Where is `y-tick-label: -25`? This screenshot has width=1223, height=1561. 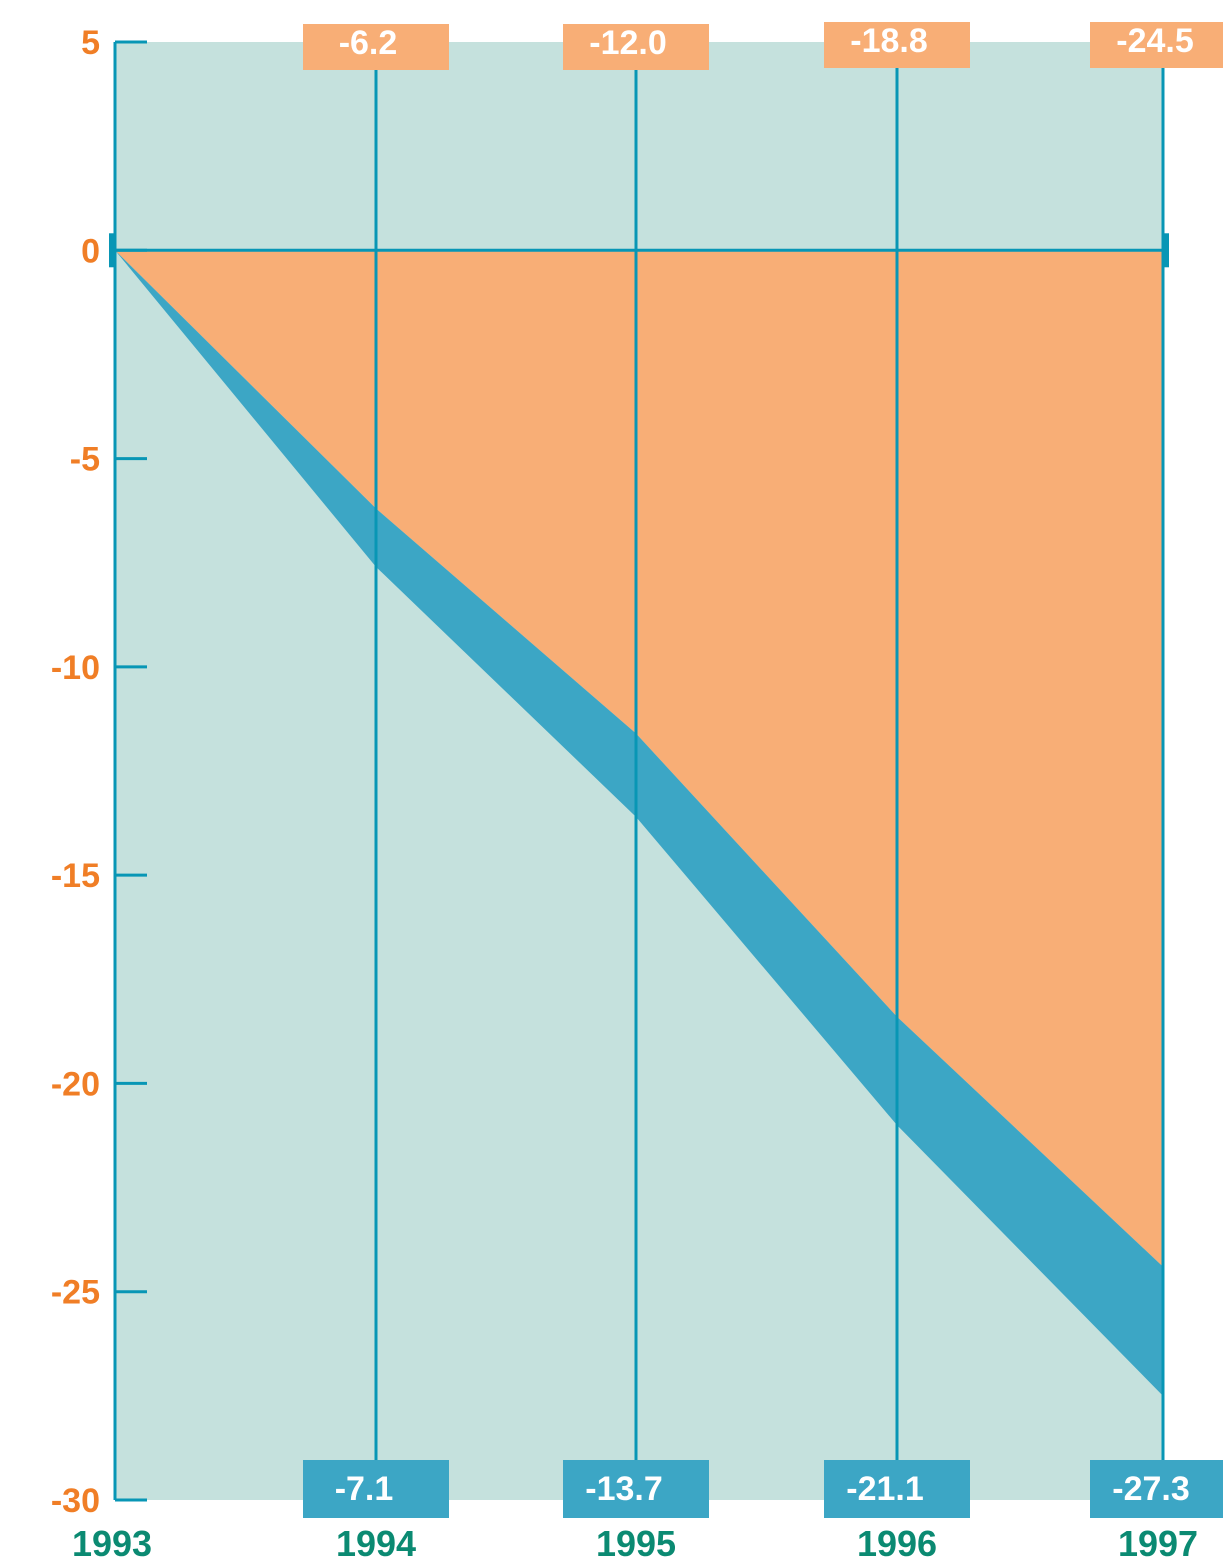 y-tick-label: -25 is located at coordinates (75, 1293).